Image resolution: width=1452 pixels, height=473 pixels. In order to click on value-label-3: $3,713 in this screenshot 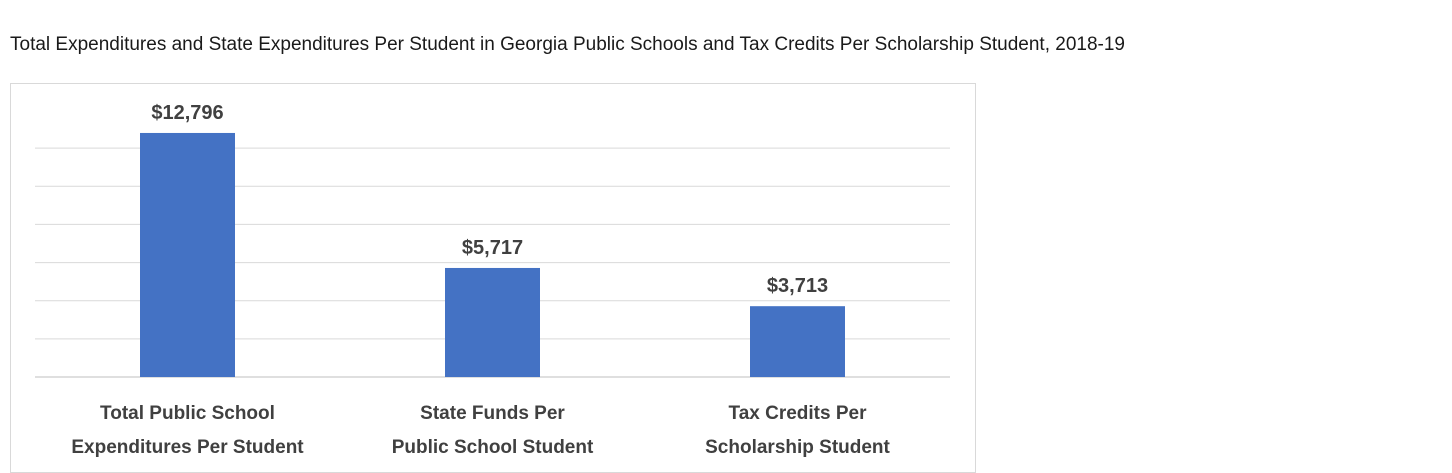, I will do `click(797, 286)`.